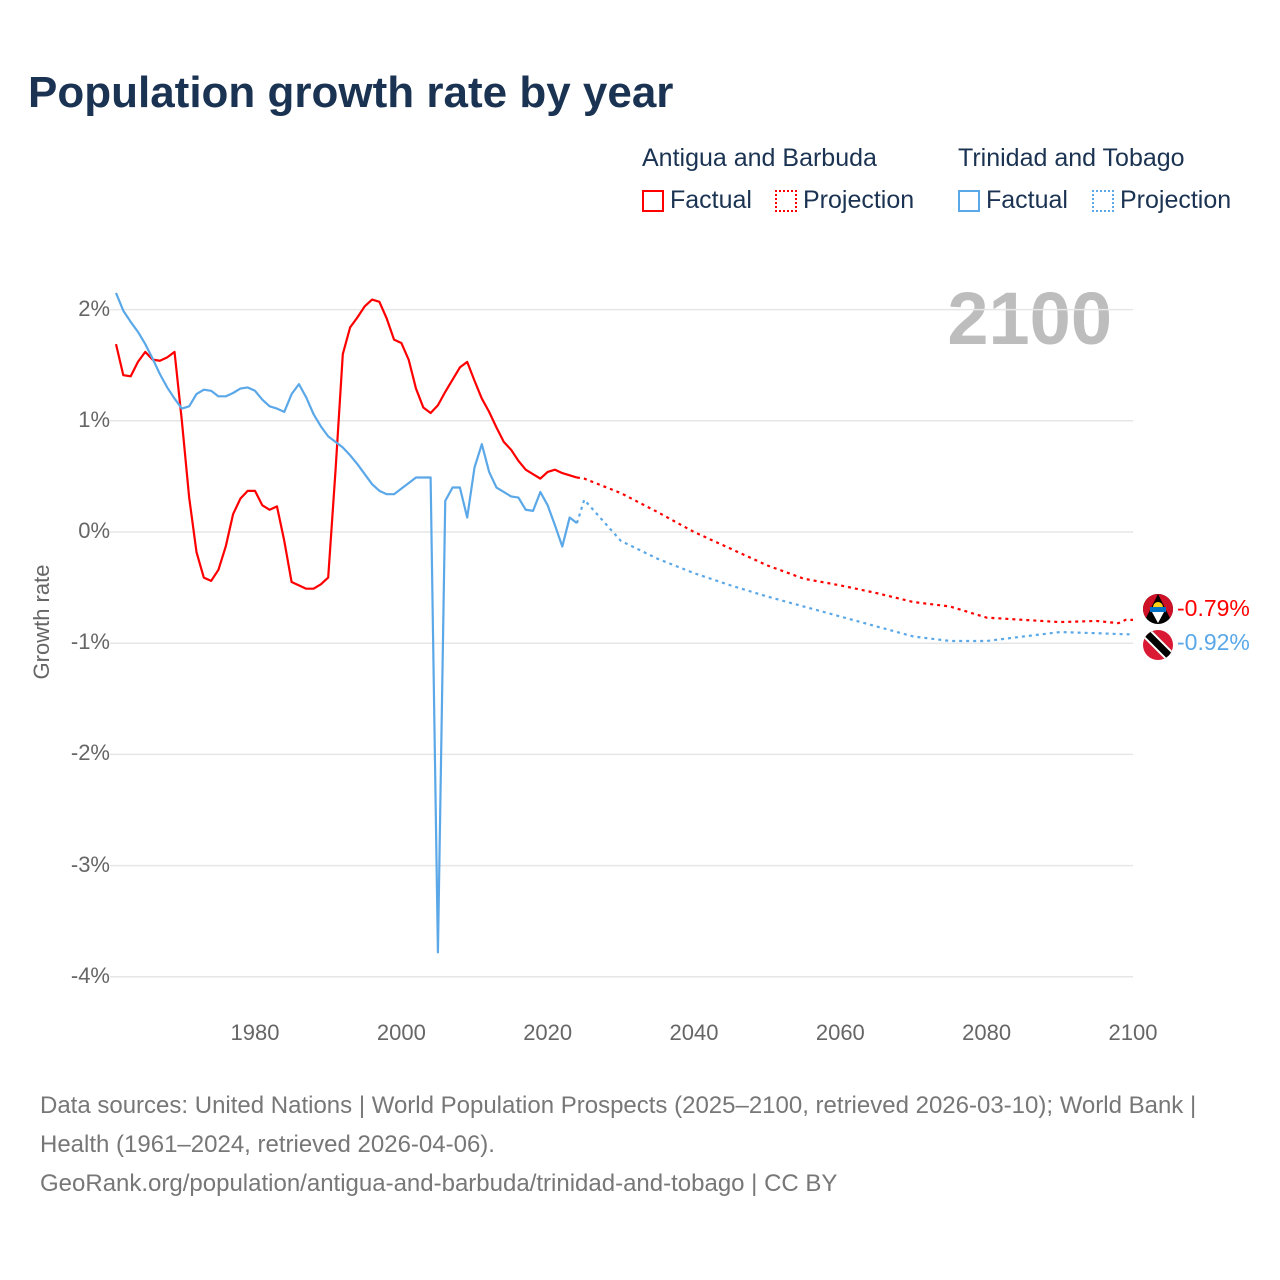  I want to click on y-tick-label: 0%, so click(94, 530).